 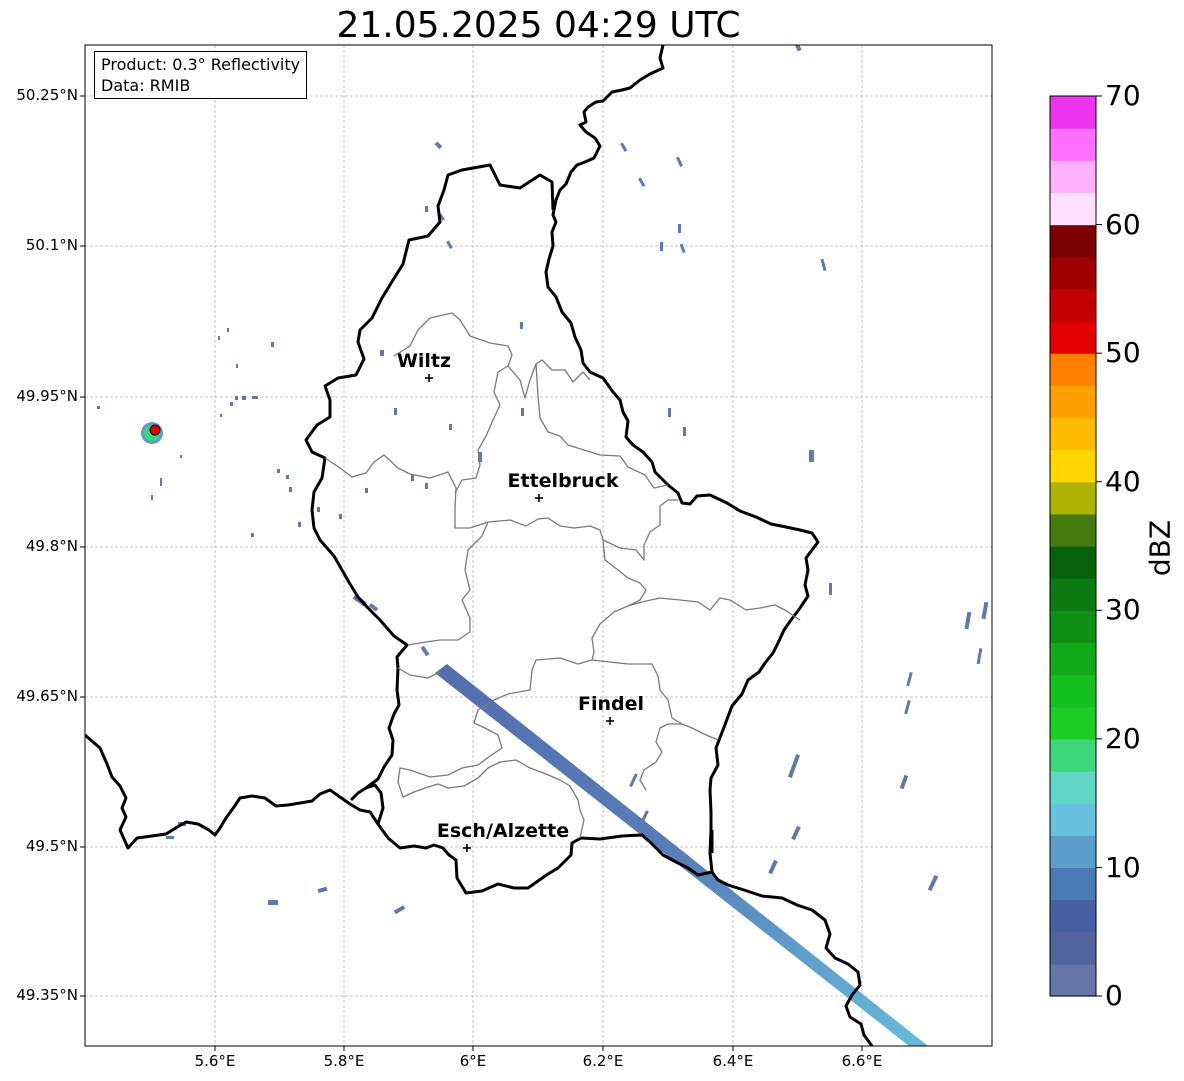 What do you see at coordinates (47, 995) in the screenshot?
I see `y-tick-label: 49.35°N` at bounding box center [47, 995].